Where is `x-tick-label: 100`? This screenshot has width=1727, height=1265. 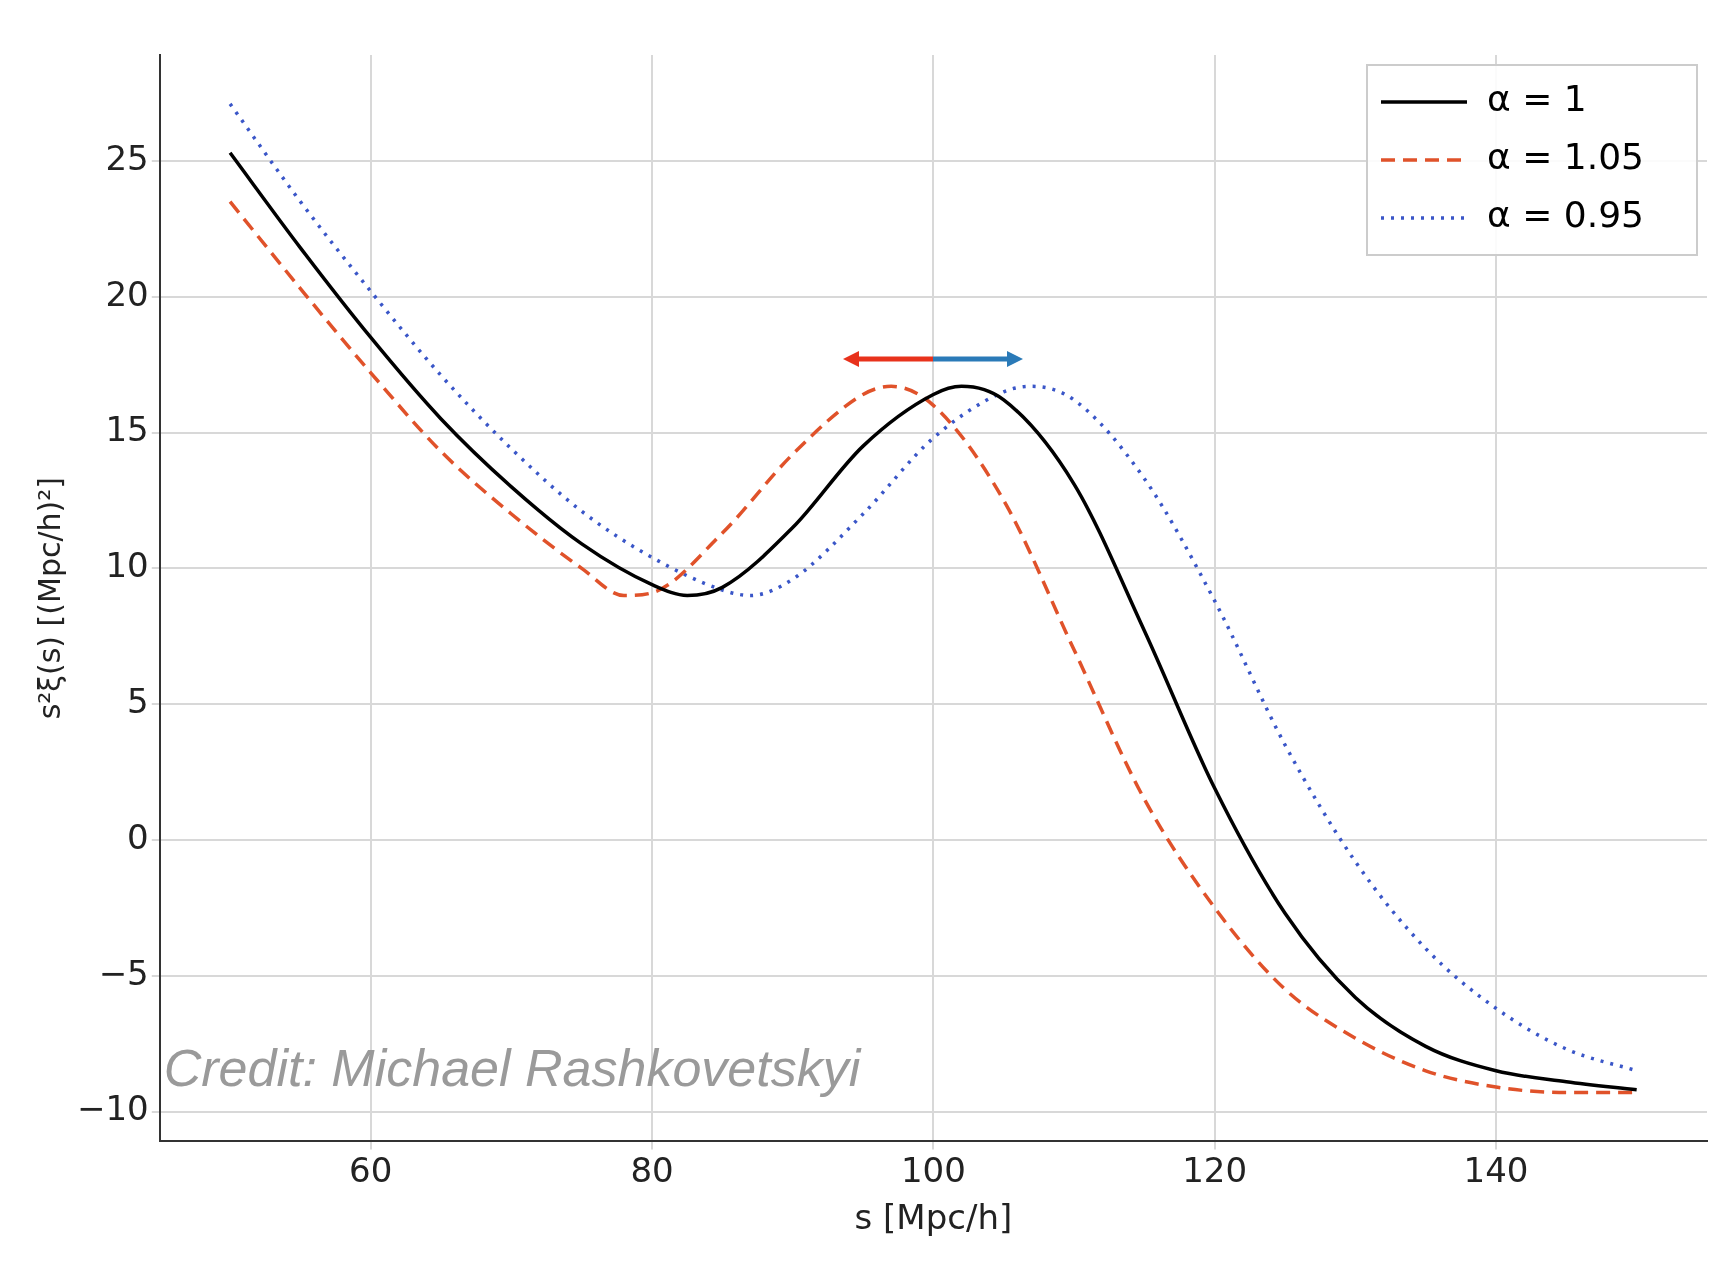
x-tick-label: 100 is located at coordinates (933, 1169).